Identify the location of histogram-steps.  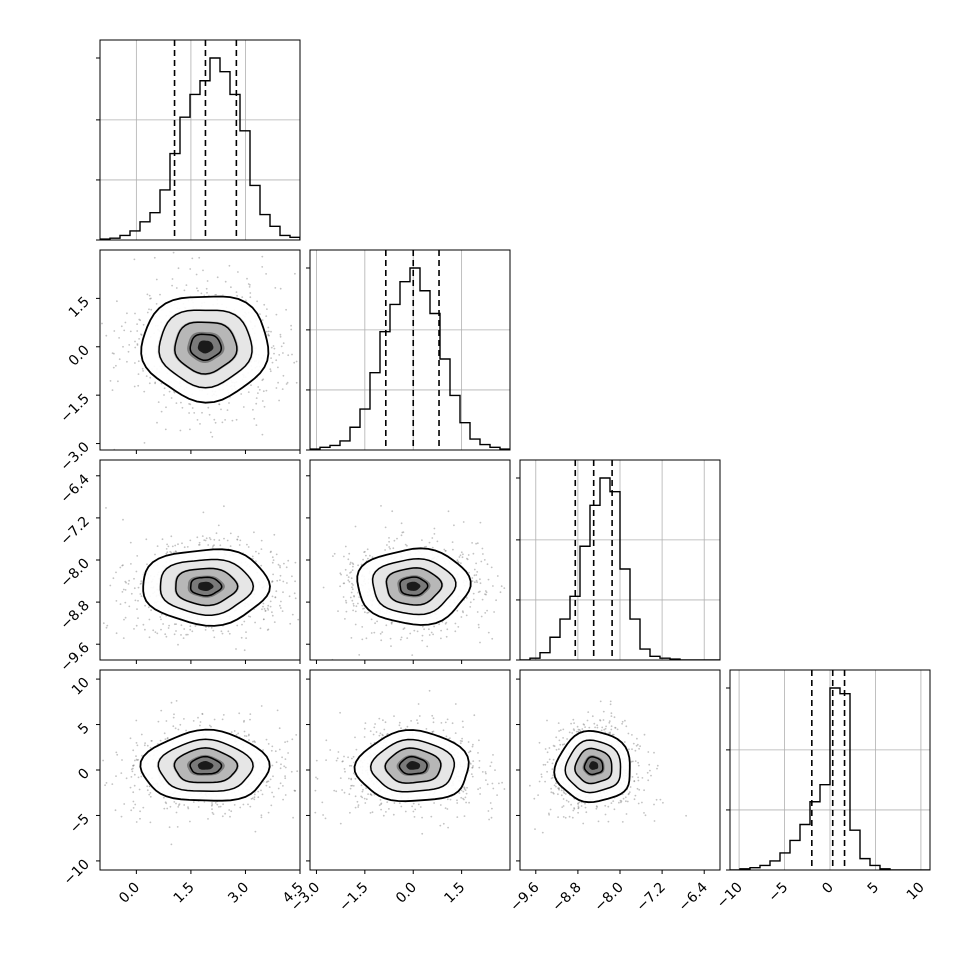
(200, 148).